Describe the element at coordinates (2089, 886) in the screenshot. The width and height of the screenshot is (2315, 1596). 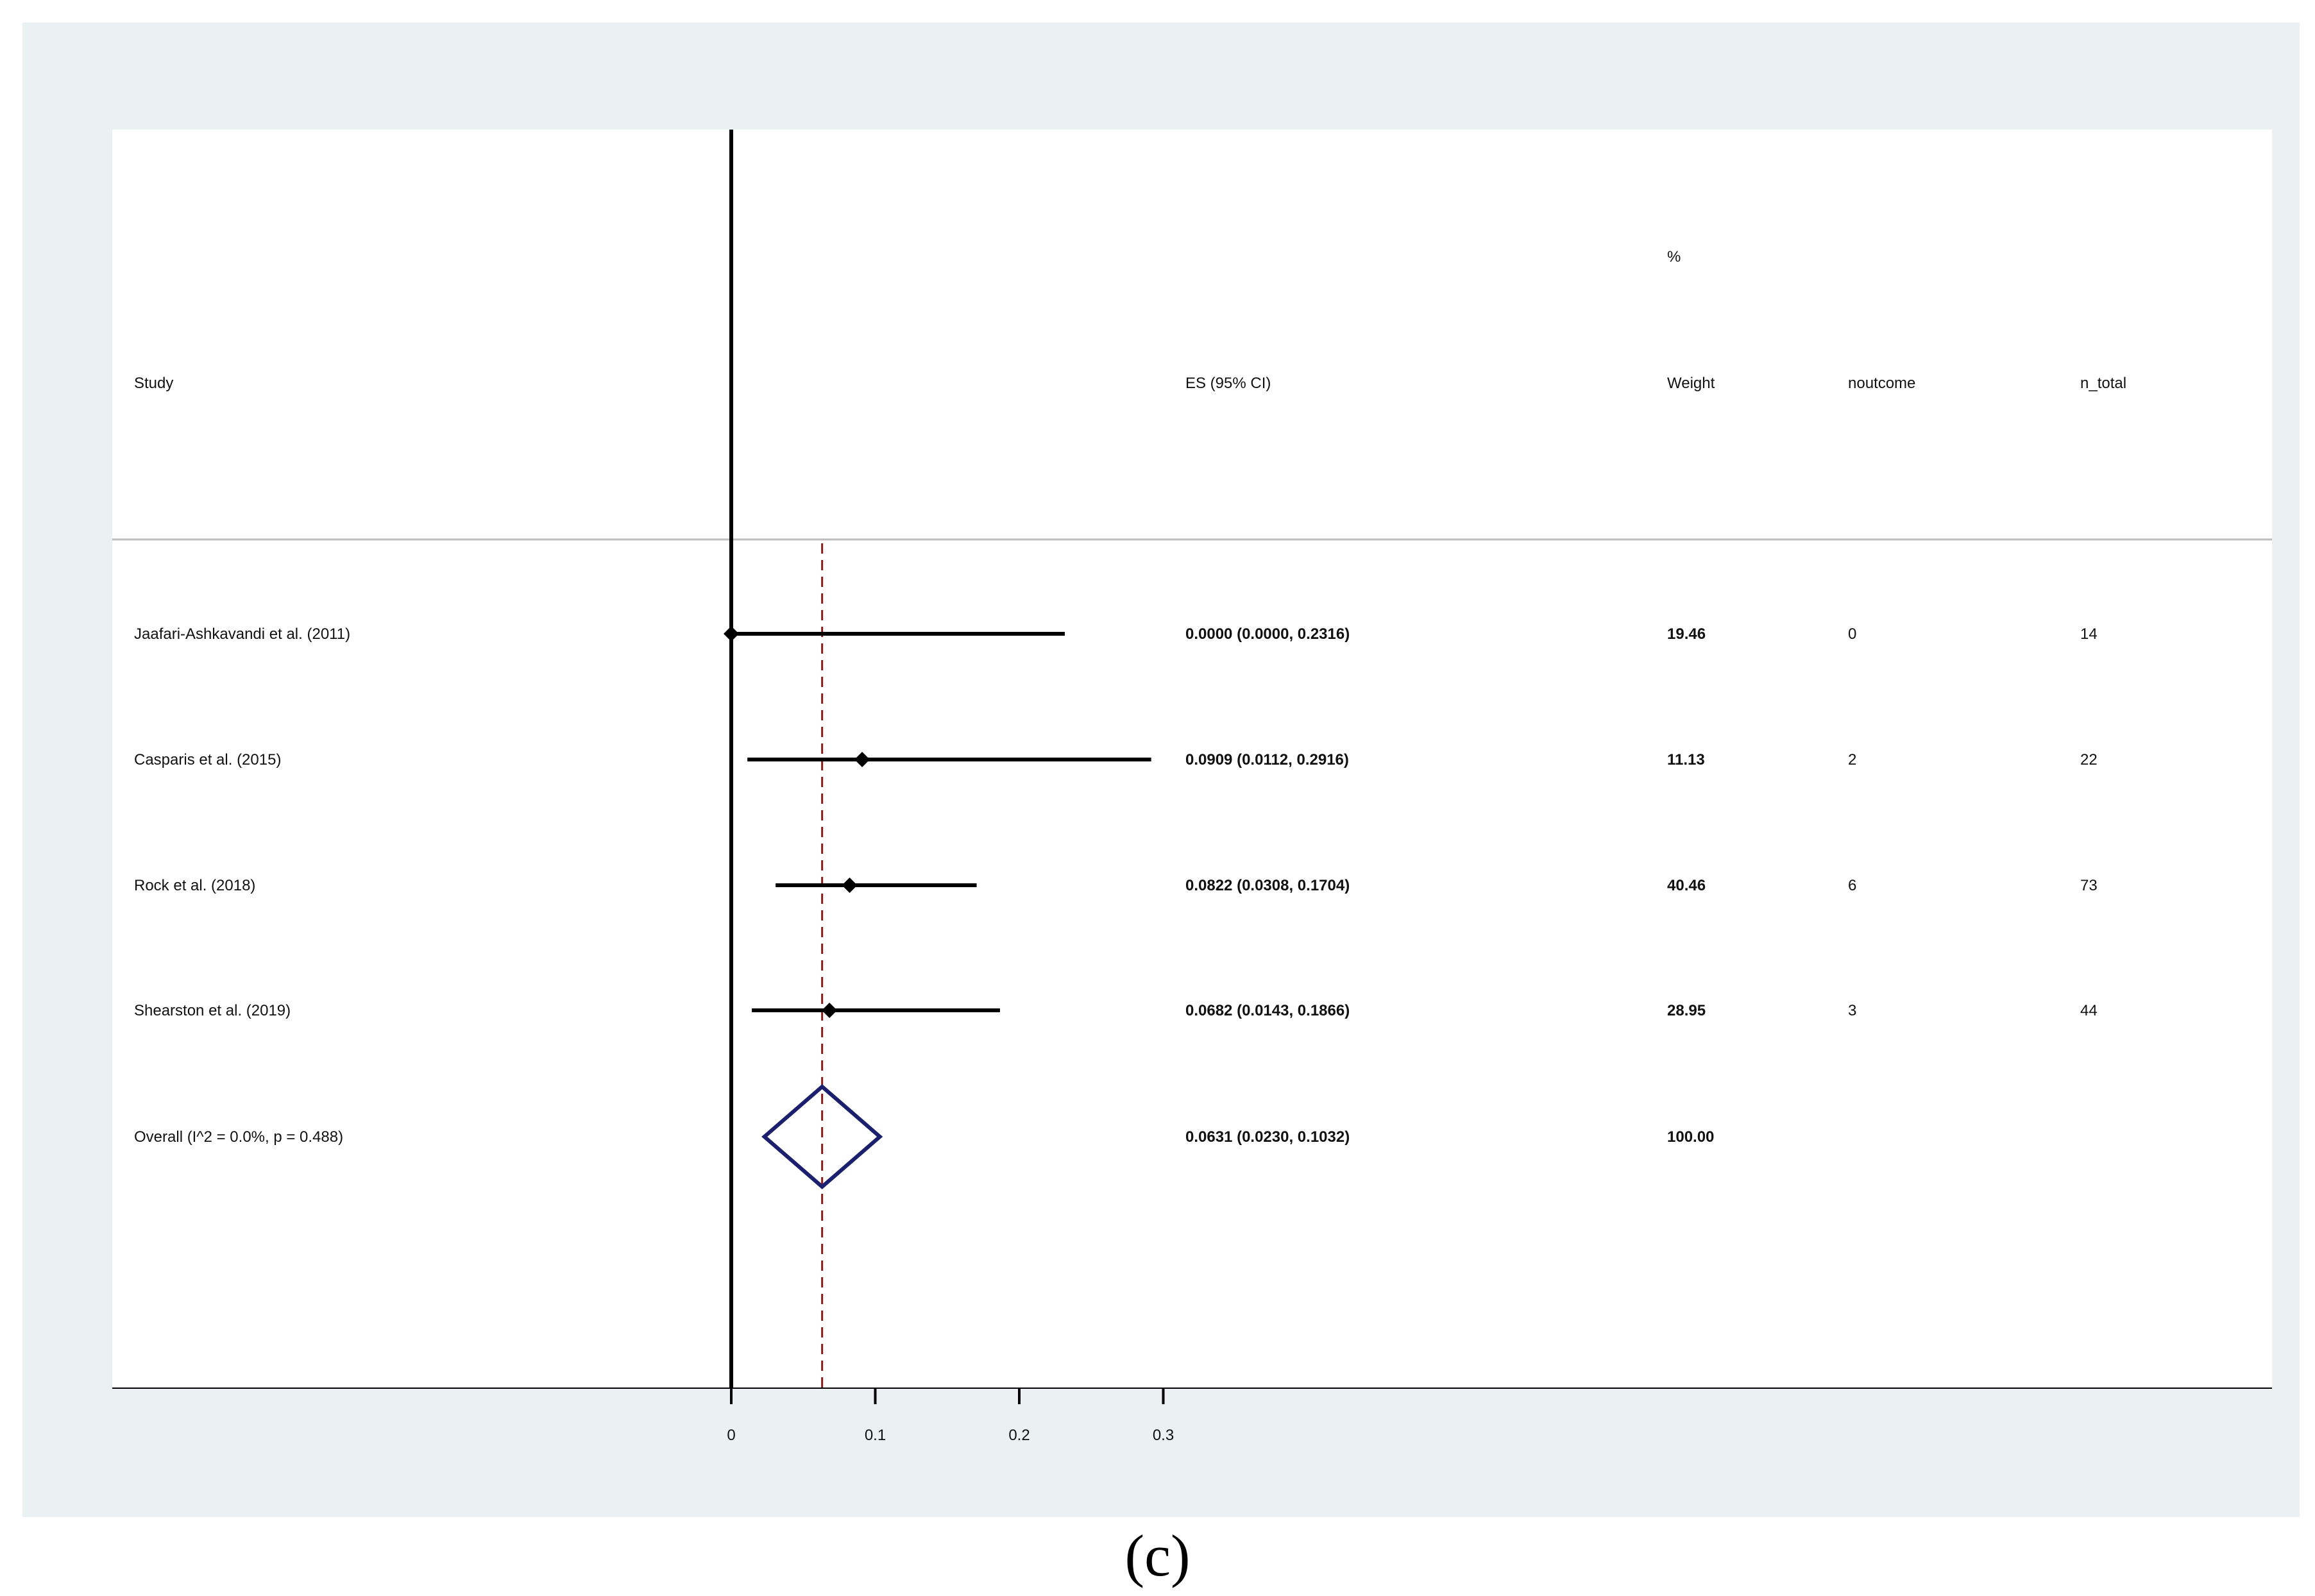
I see `n-total-value: 73` at that location.